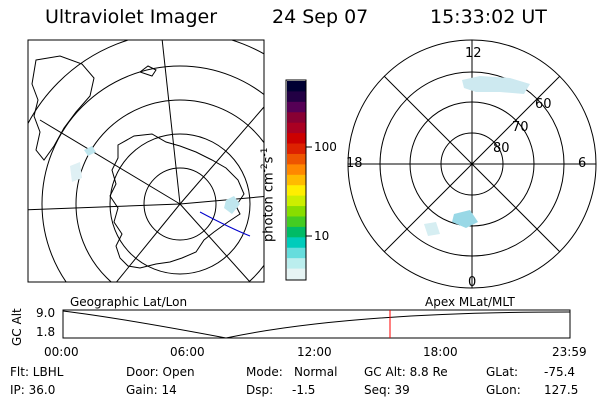 The width and height of the screenshot is (600, 400). What do you see at coordinates (569, 352) in the screenshot?
I see `x-tick-label: 23:59` at bounding box center [569, 352].